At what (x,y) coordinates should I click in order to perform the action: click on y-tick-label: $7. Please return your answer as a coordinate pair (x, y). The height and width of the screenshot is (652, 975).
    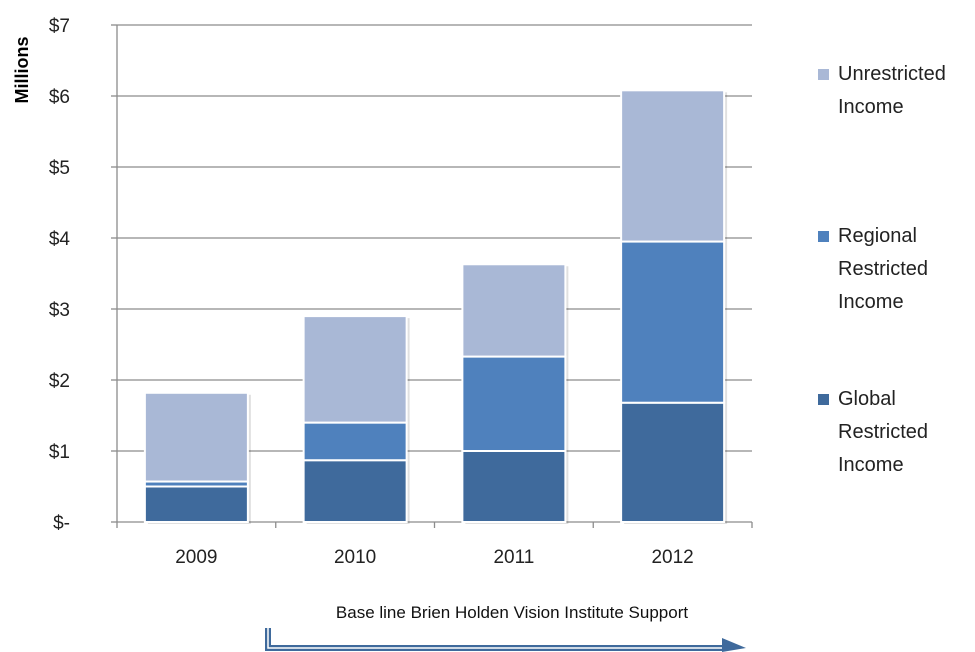
    Looking at the image, I should click on (59, 26).